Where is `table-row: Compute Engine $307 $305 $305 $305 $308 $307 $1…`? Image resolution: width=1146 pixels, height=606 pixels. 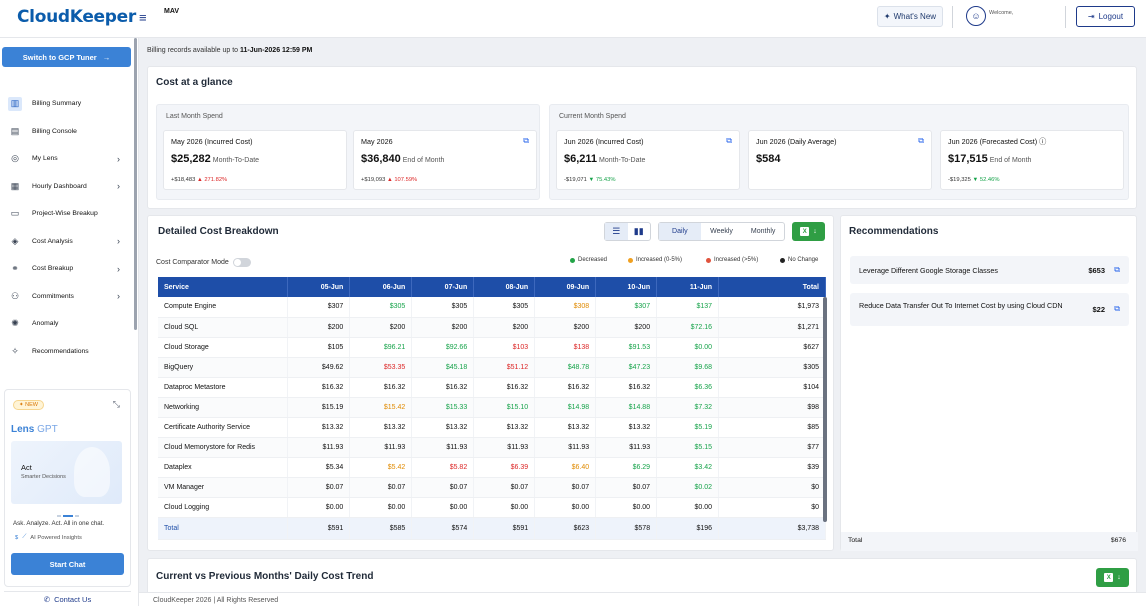 table-row: Compute Engine $307 $305 $305 $305 $308 $307 $1… is located at coordinates (492, 307).